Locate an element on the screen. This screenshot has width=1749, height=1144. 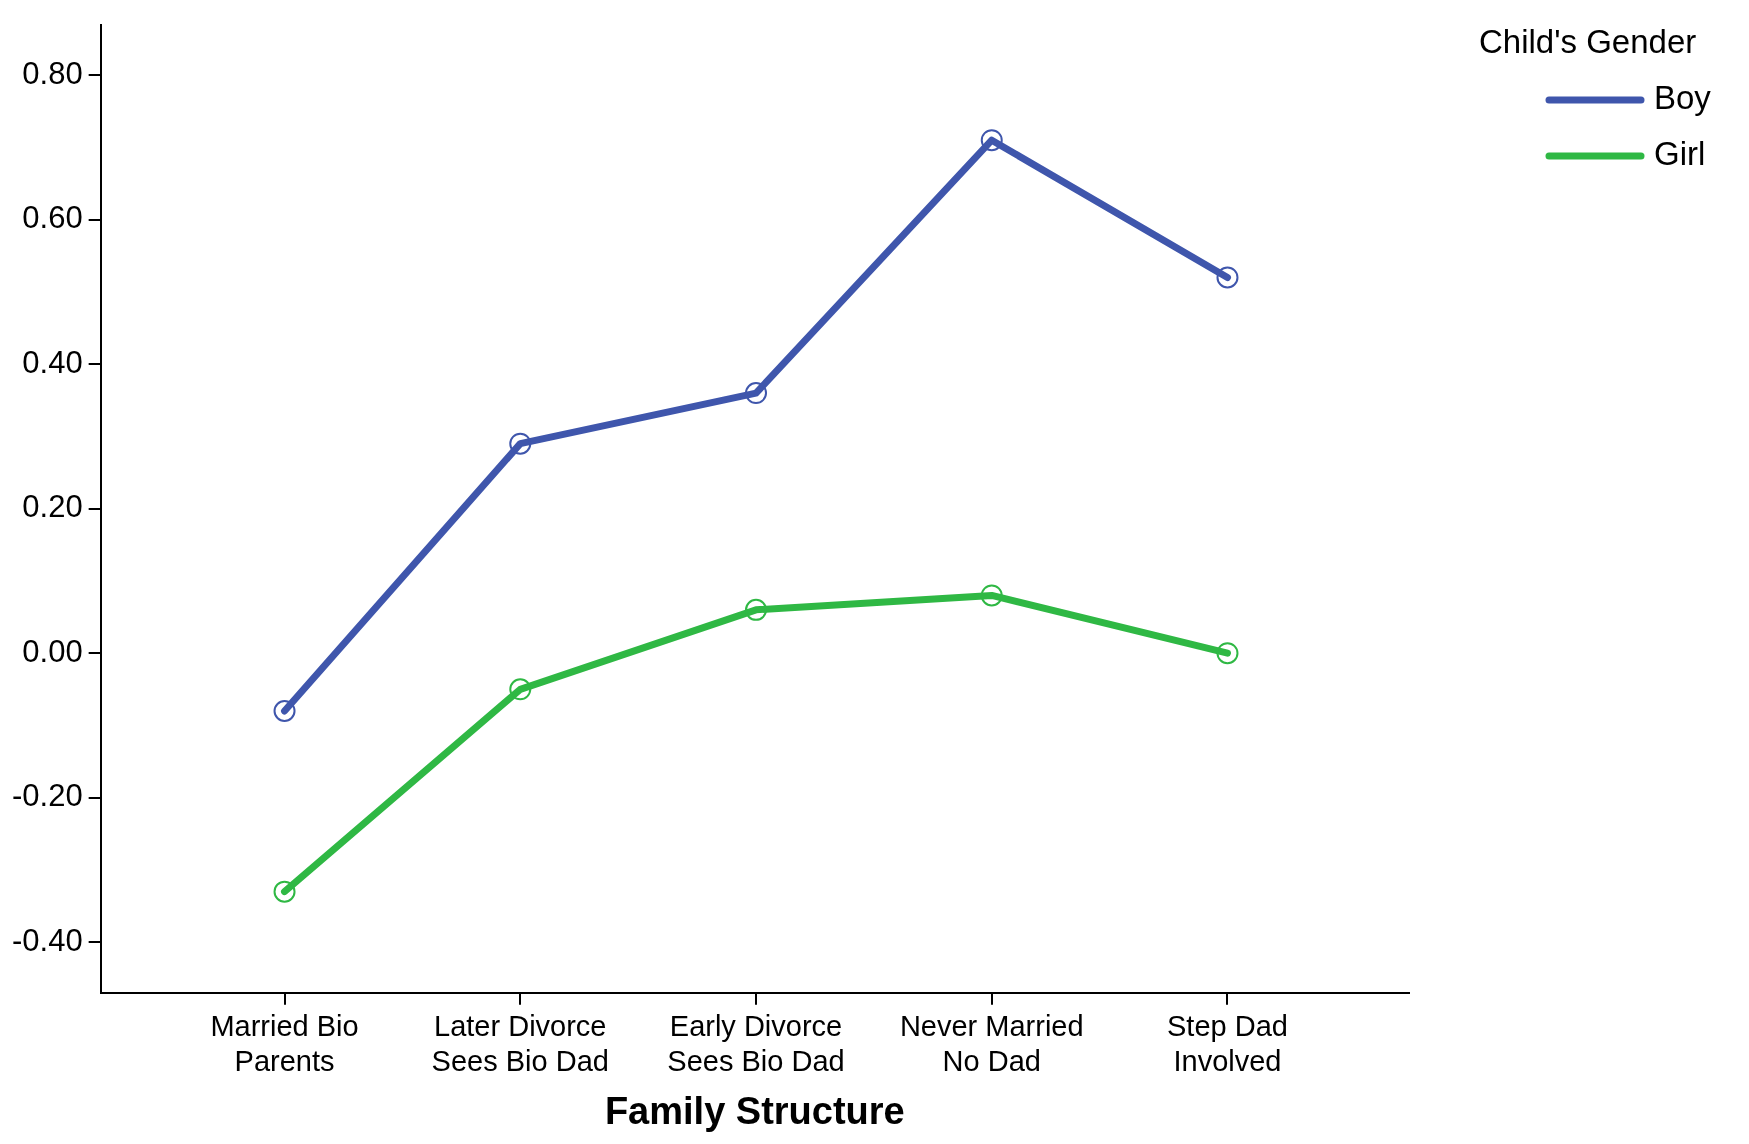
y-tick-label: 0.20 is located at coordinates (52, 507).